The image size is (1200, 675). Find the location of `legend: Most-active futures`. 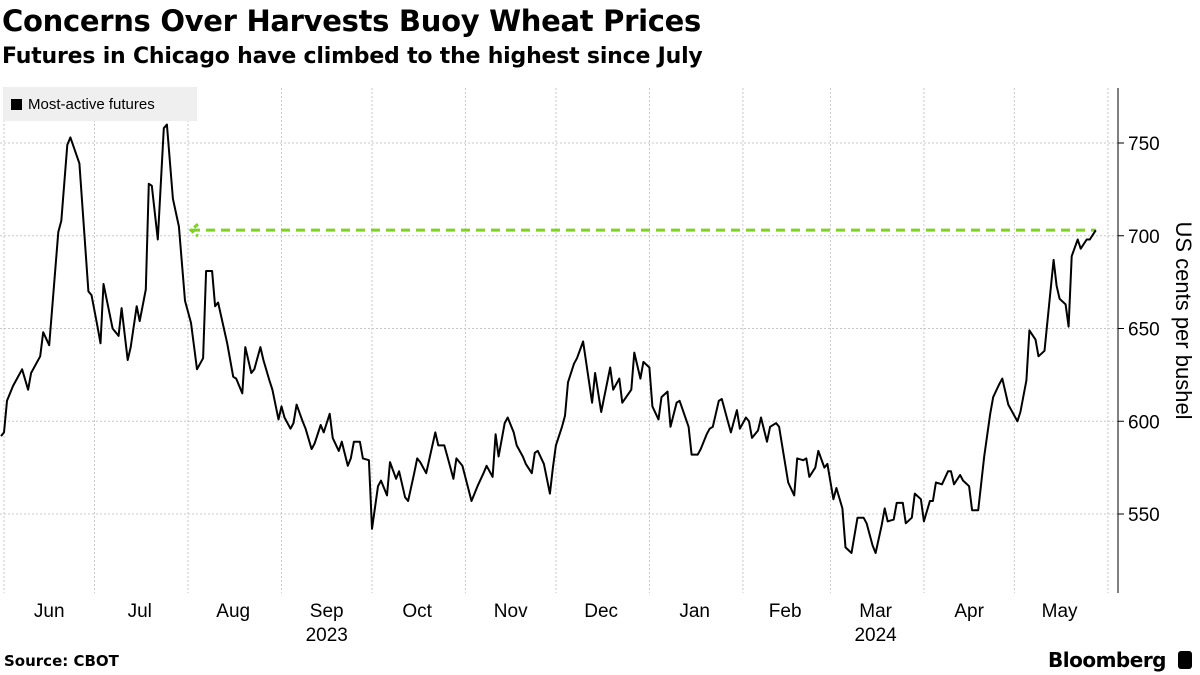

legend: Most-active futures is located at coordinates (100, 104).